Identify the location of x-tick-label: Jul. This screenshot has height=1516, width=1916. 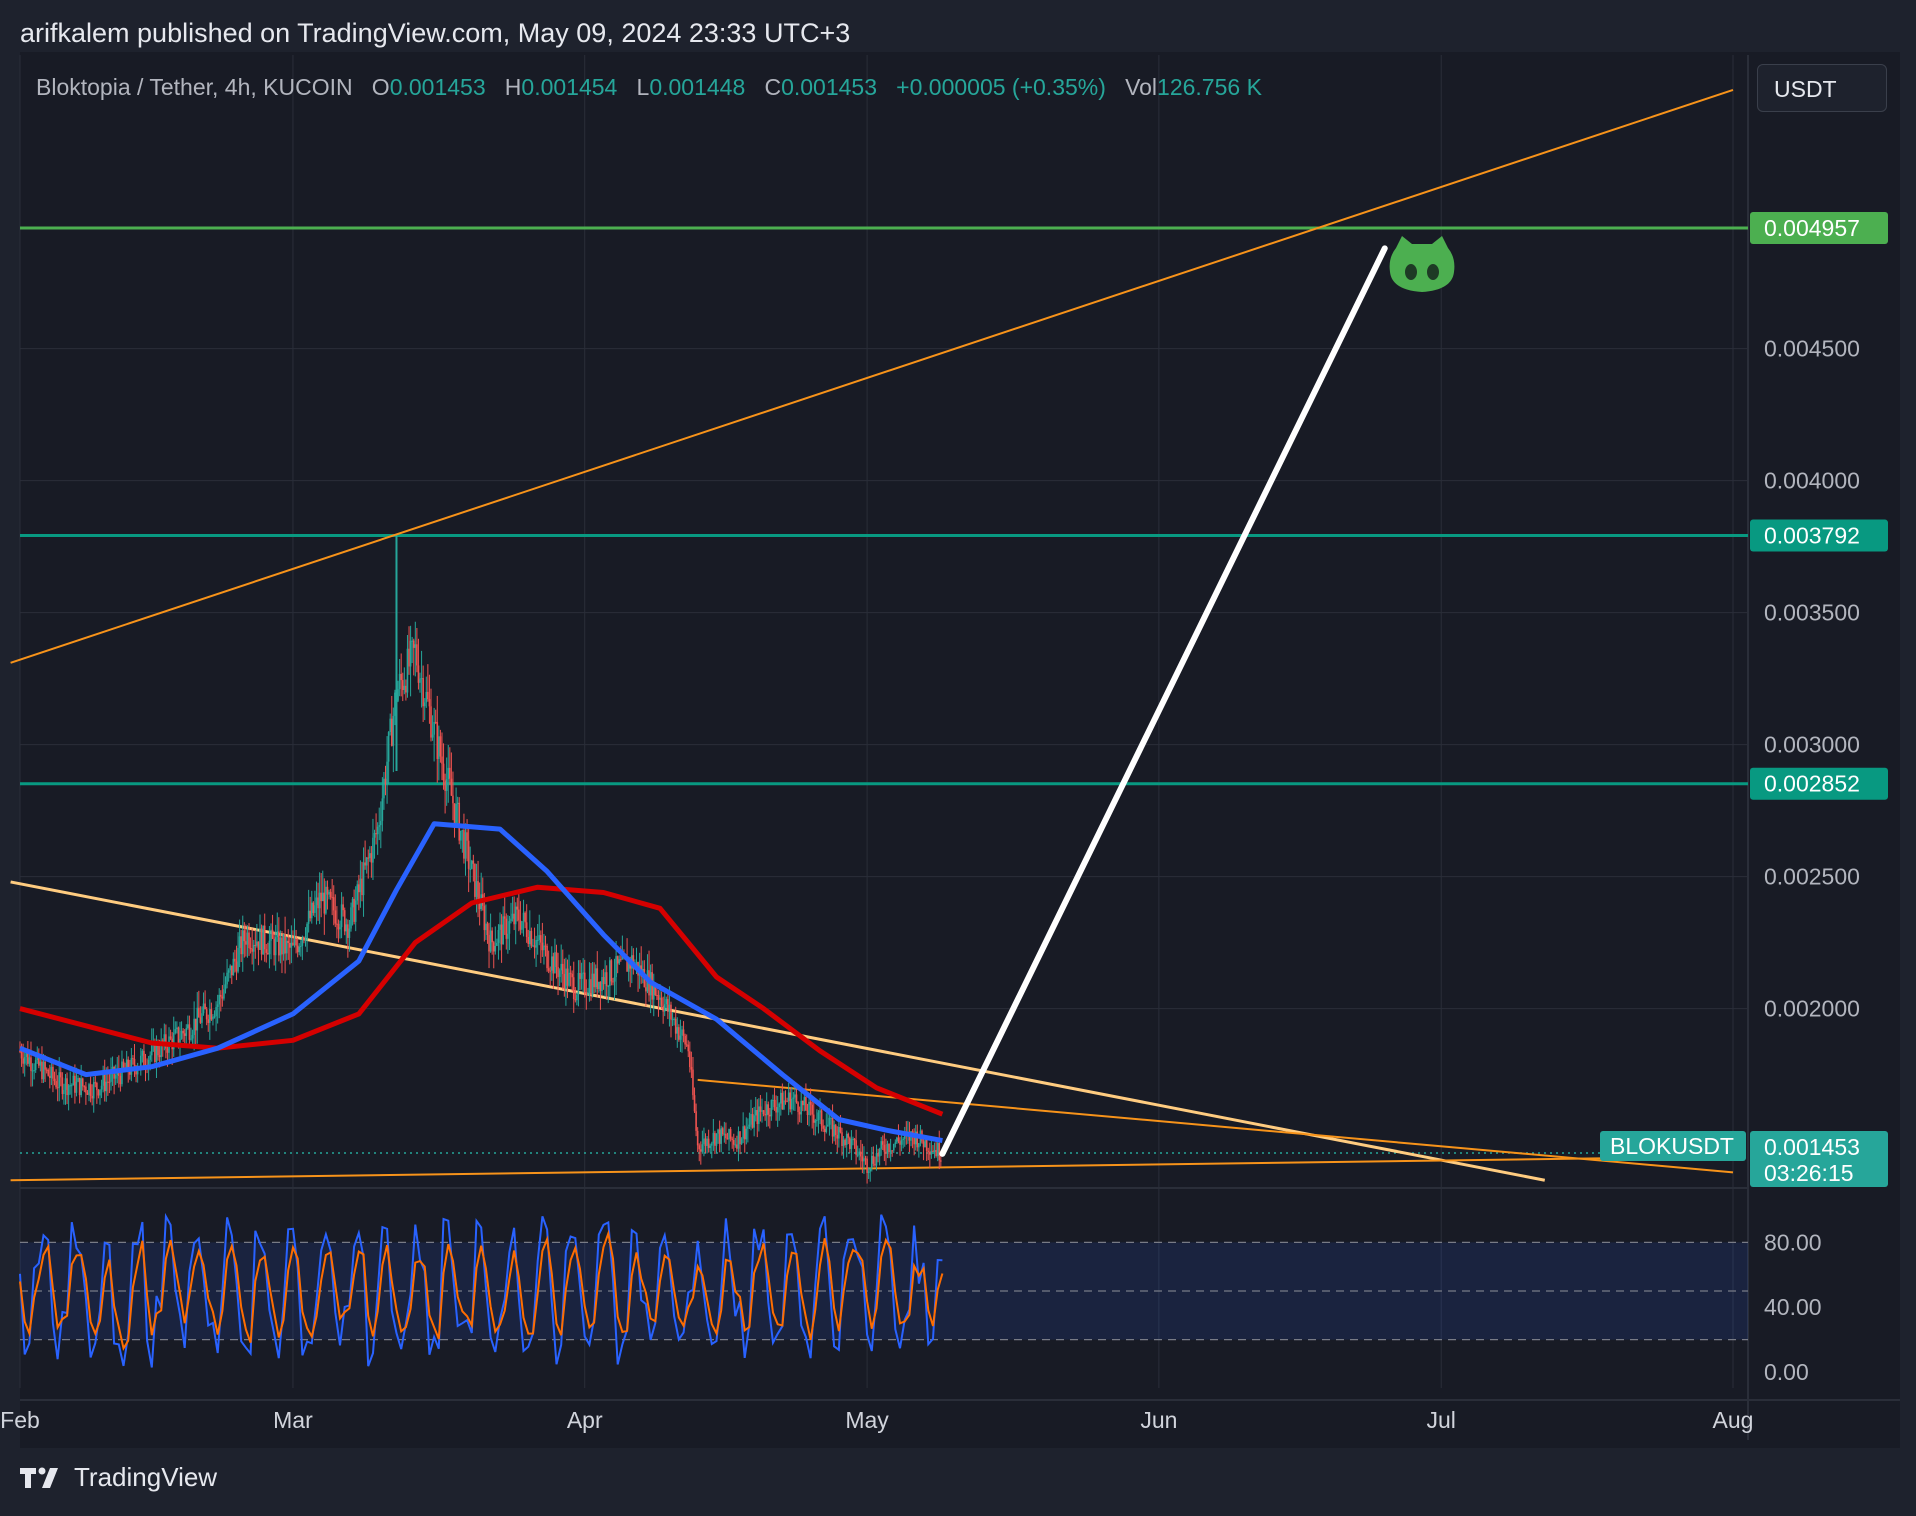
(1441, 1420).